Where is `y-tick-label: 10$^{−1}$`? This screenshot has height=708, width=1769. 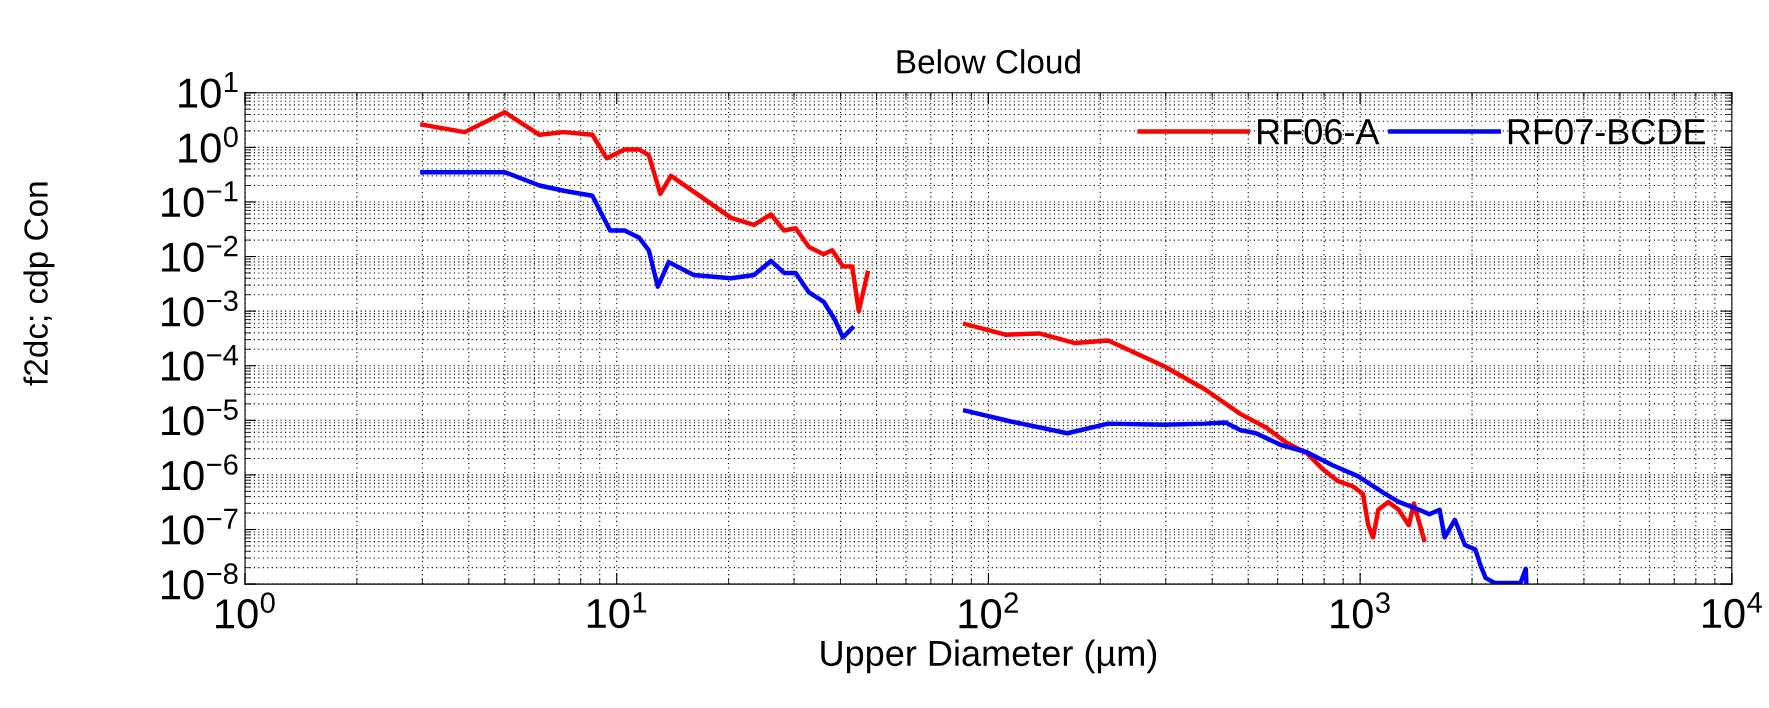
y-tick-label: 10$^{−1}$ is located at coordinates (200, 199).